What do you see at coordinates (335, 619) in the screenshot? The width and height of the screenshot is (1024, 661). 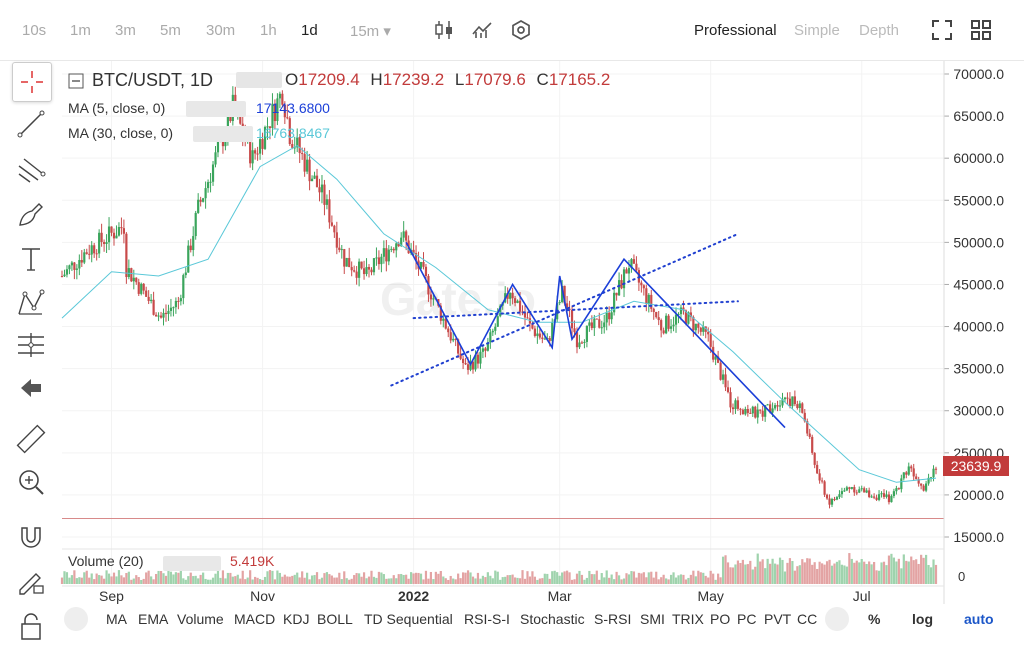 I see `ind-boll: BOLL` at bounding box center [335, 619].